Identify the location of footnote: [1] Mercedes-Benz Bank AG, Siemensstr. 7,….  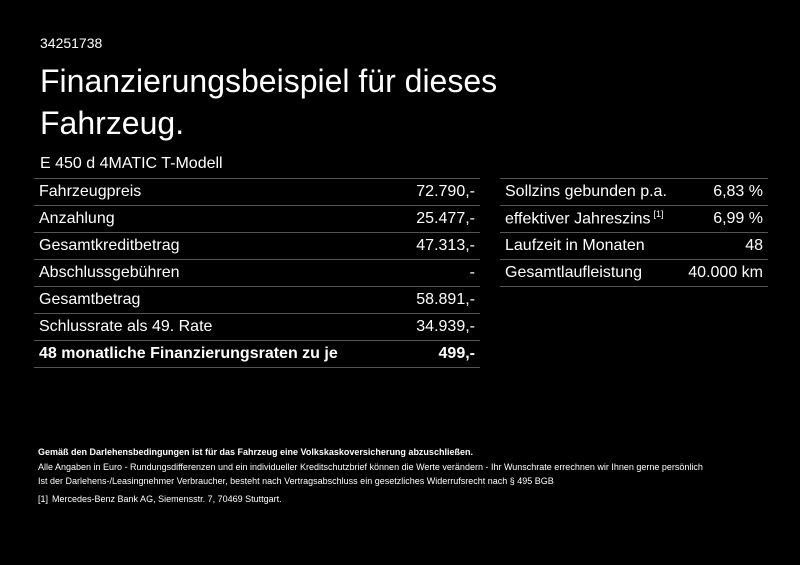
(408, 499).